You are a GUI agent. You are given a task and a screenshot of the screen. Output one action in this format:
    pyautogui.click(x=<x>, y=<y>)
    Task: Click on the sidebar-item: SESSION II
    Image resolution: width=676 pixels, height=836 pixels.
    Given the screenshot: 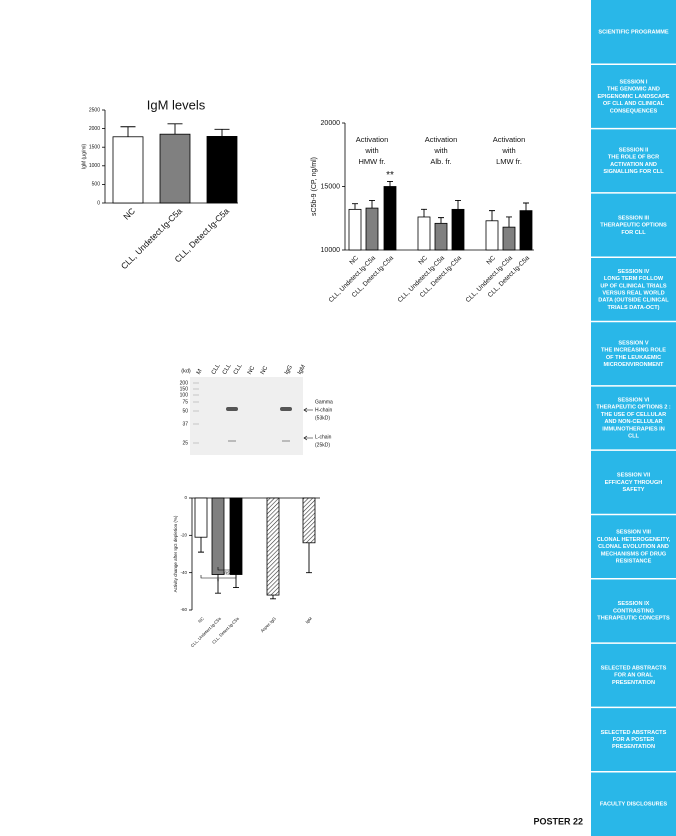 What is the action you would take?
    pyautogui.click(x=634, y=150)
    